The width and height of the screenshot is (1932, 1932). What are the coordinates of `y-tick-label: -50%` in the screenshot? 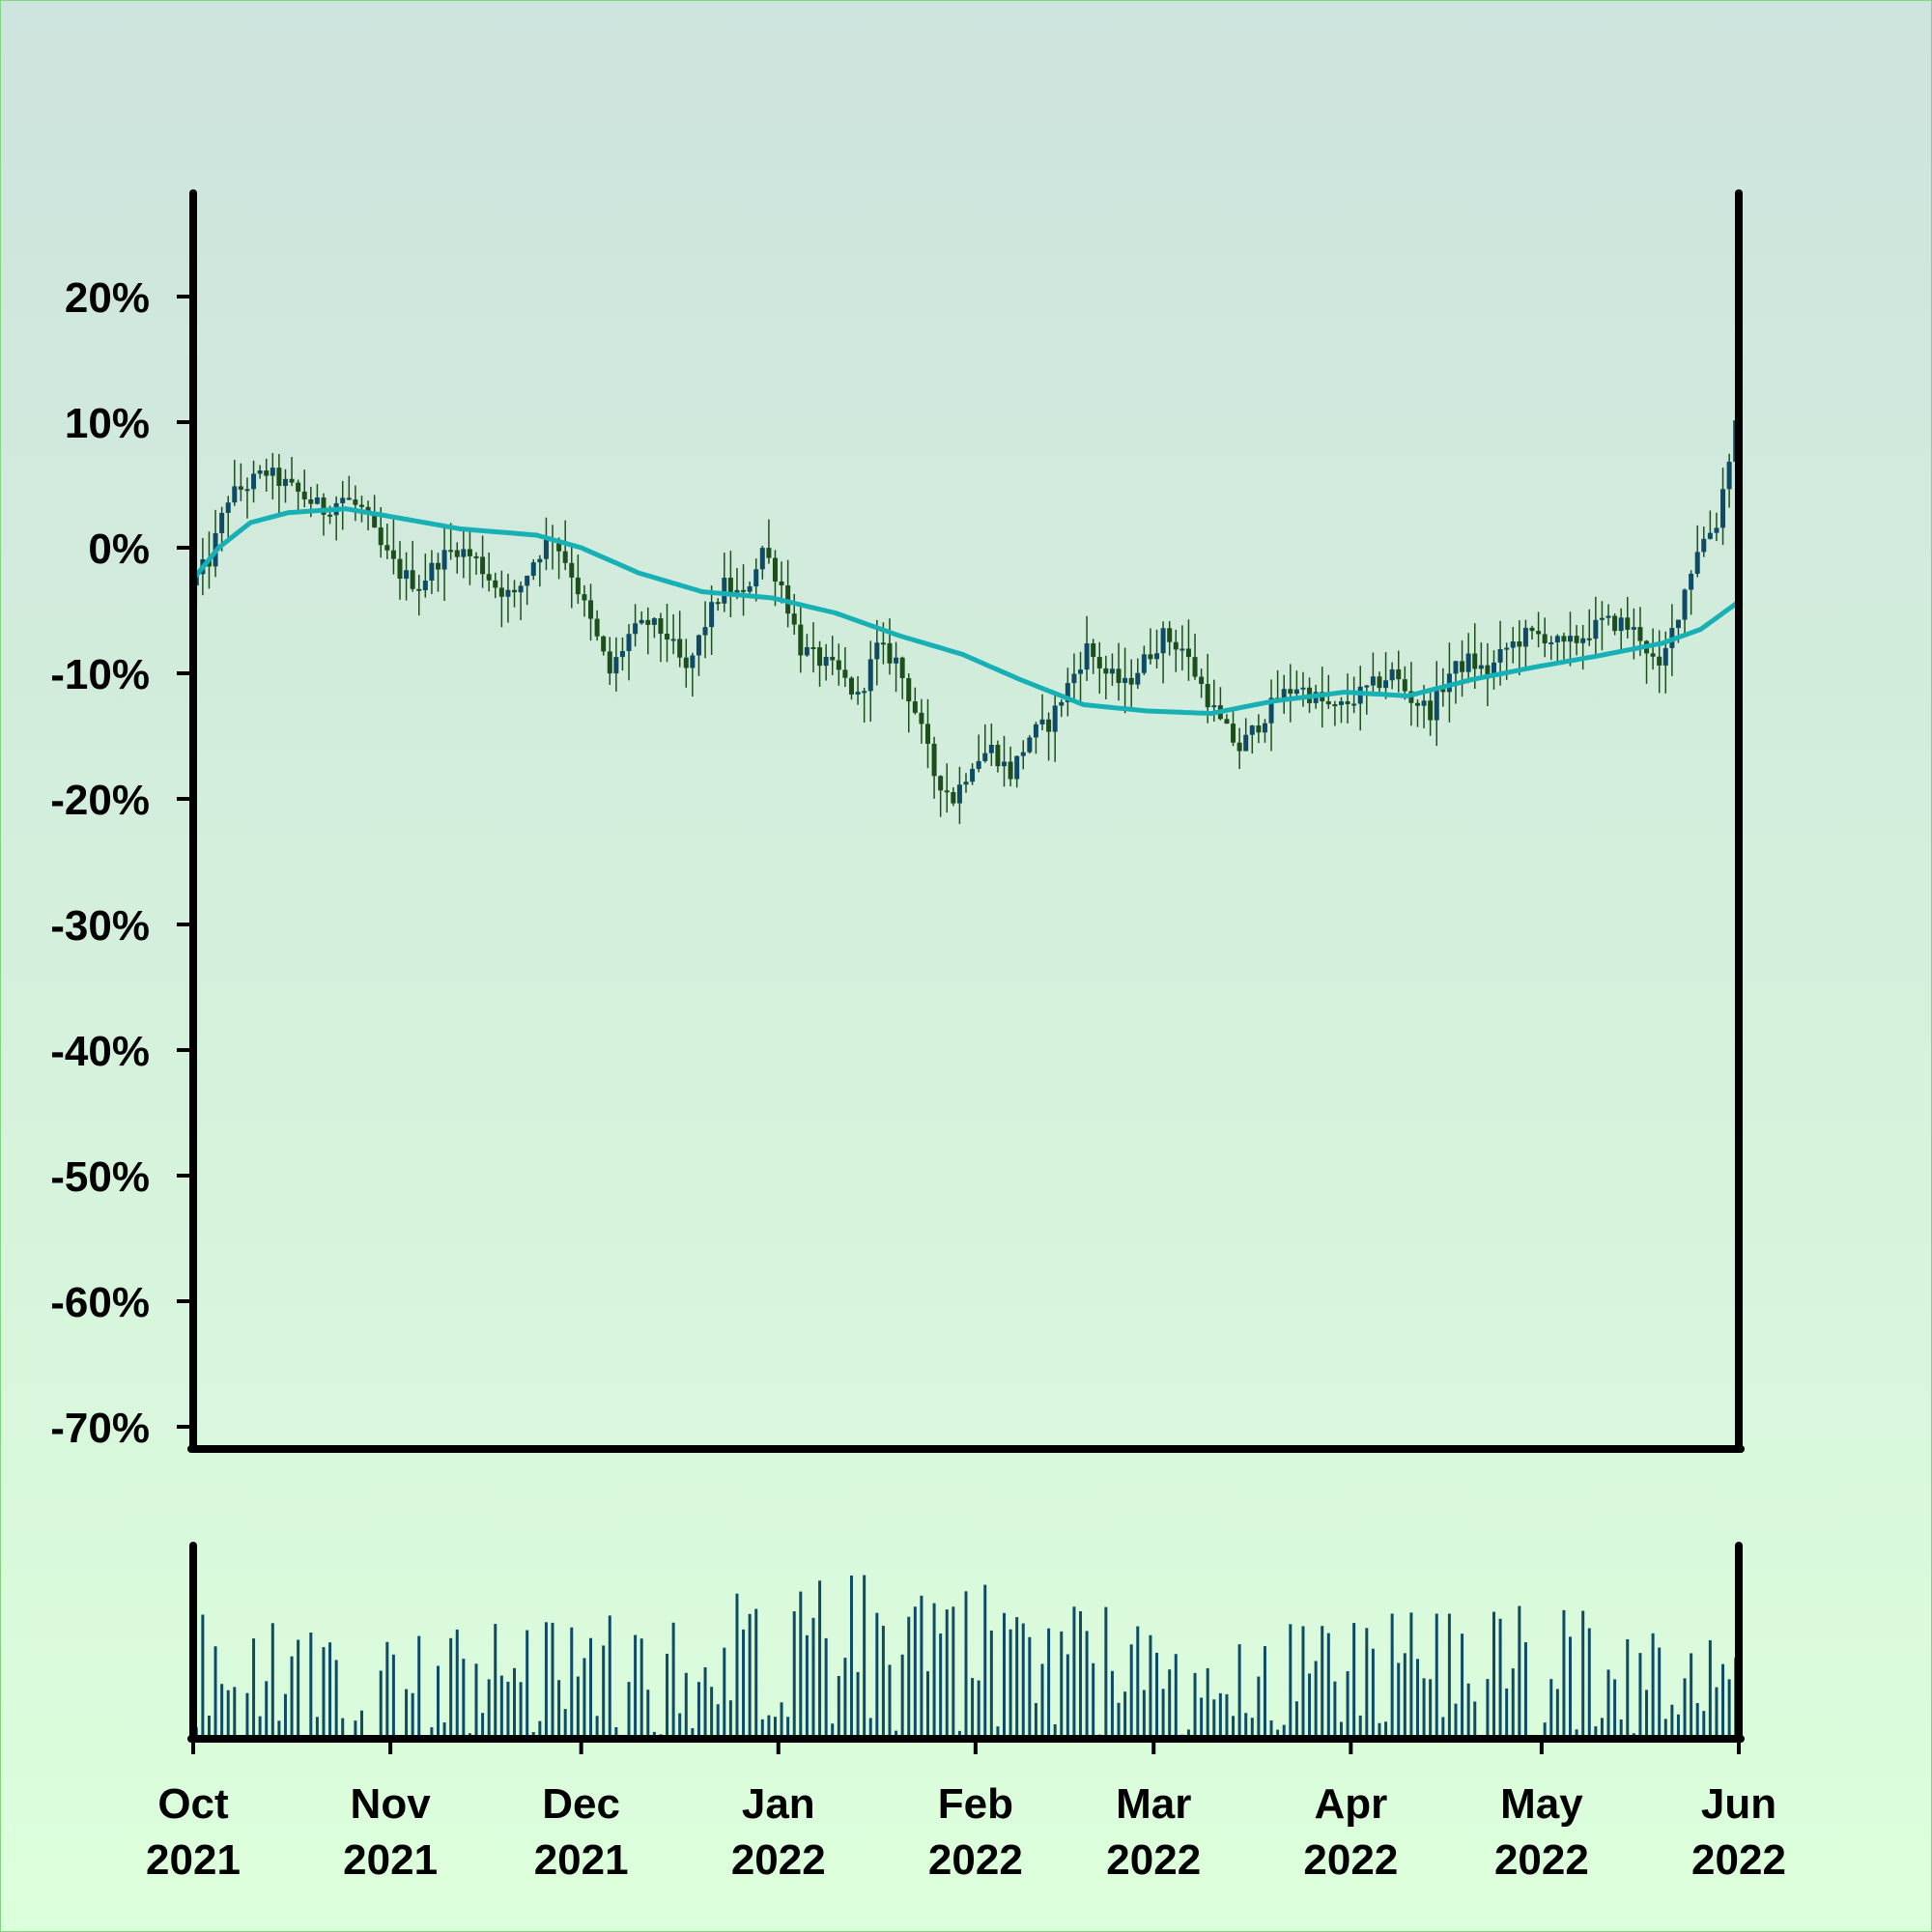 It's located at (100, 1177).